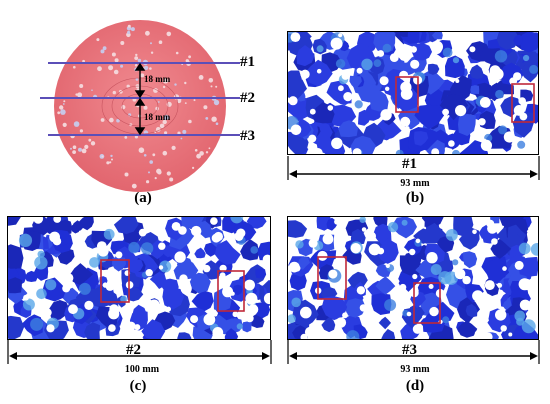  I want to click on spacing-label-2: 18 mm, so click(157, 117).